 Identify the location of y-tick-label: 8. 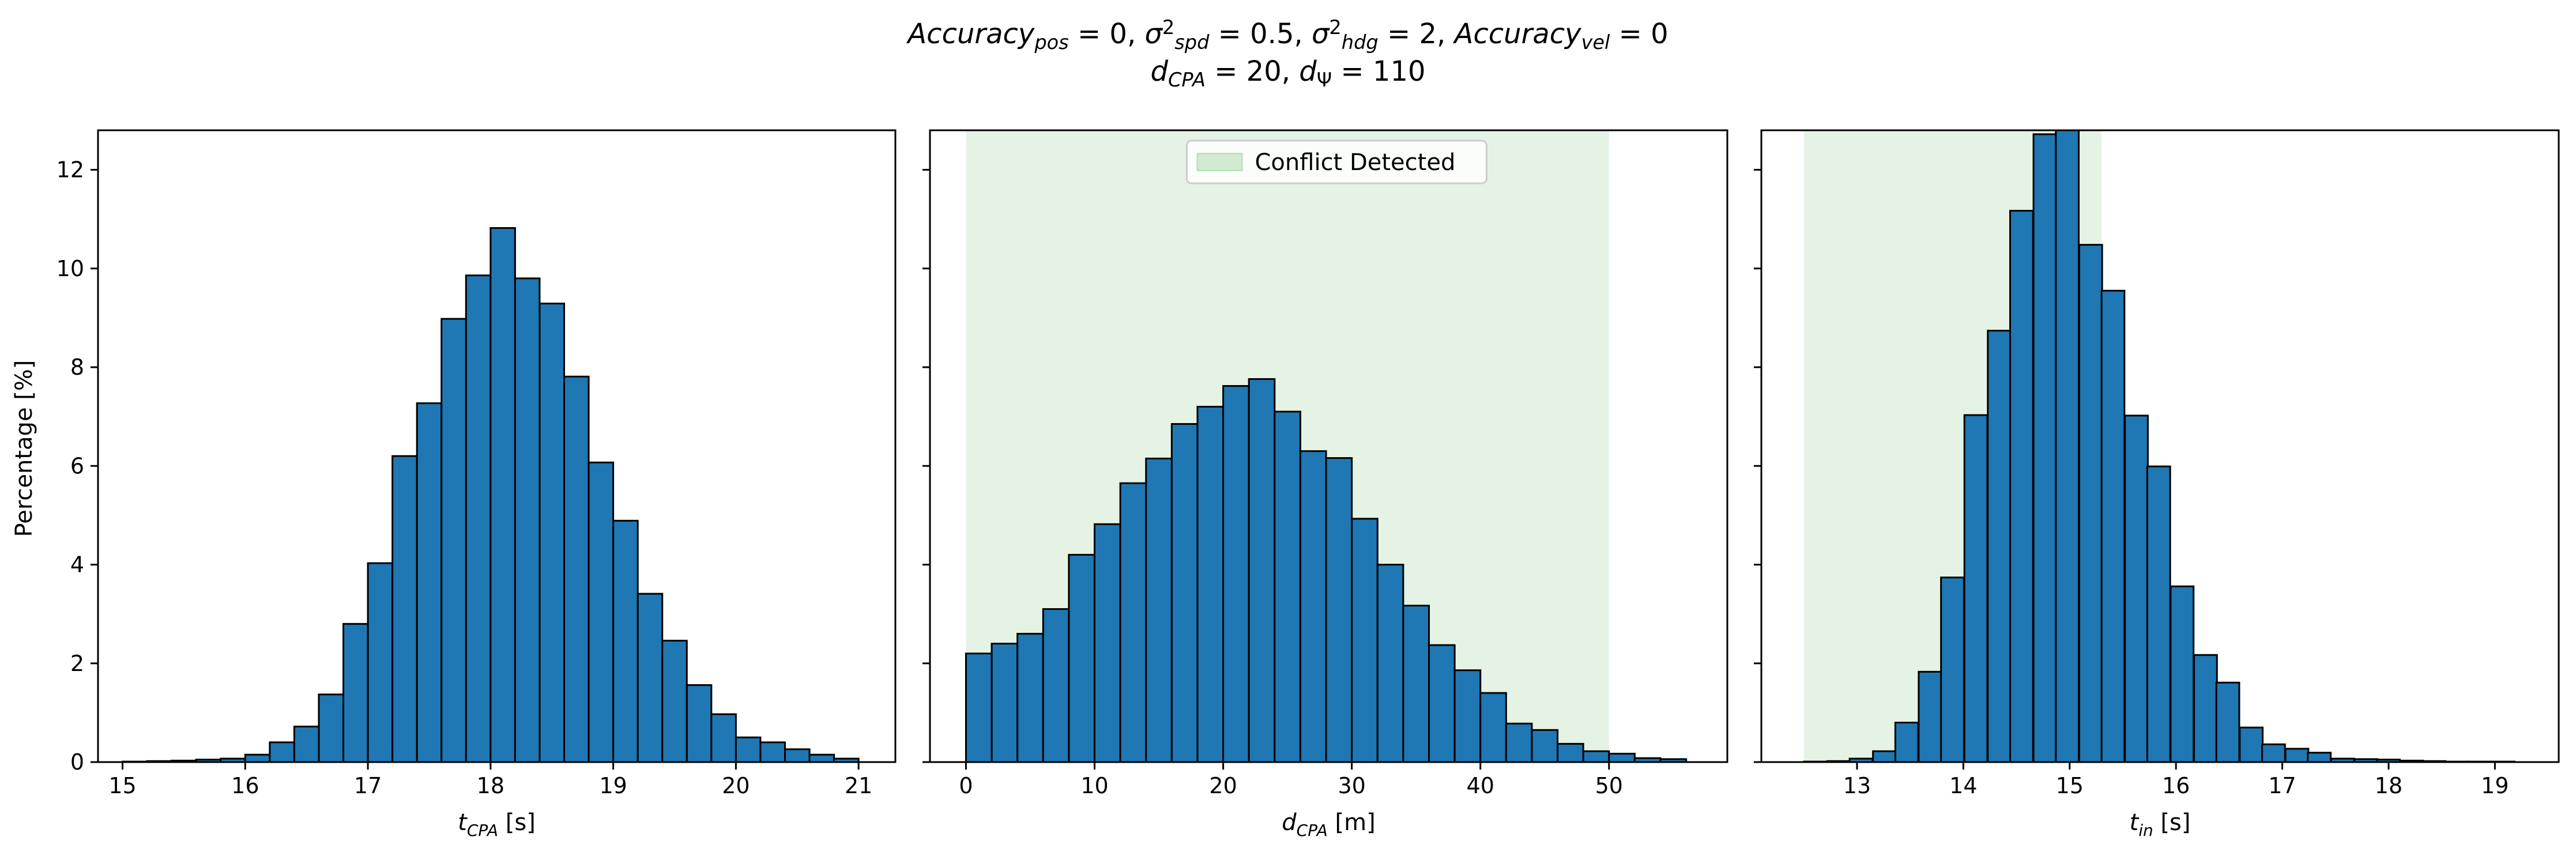
(77, 368).